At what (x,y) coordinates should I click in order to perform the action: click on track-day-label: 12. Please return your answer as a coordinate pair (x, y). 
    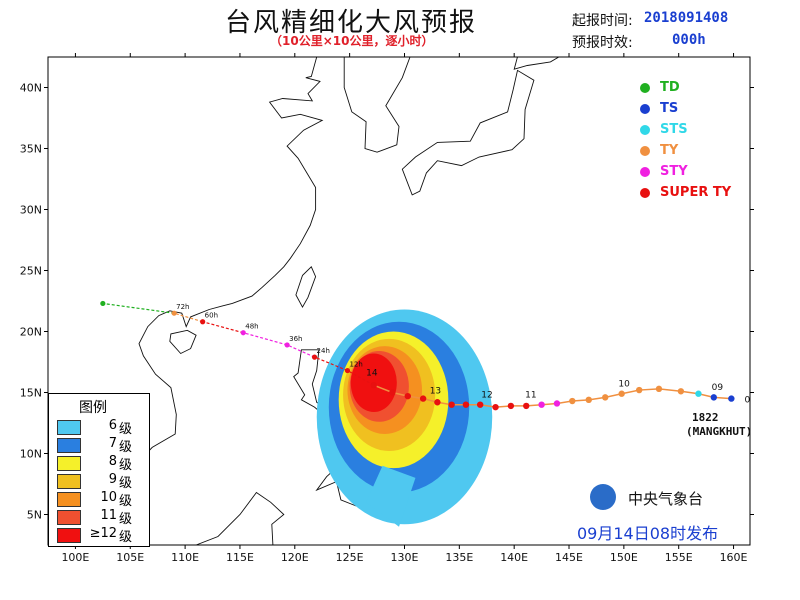
    Looking at the image, I should click on (486, 395).